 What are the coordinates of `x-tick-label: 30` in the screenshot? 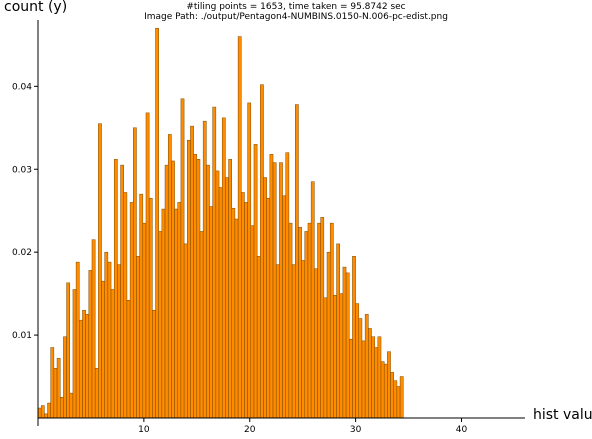 It's located at (356, 430).